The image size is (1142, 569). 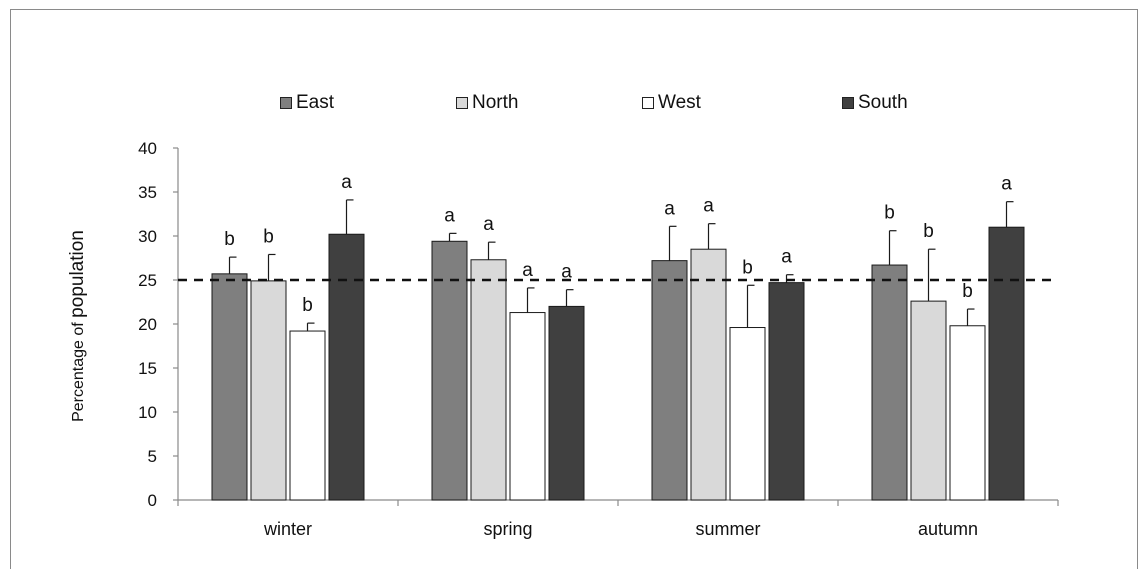 I want to click on bar-west-spring, so click(x=527, y=406).